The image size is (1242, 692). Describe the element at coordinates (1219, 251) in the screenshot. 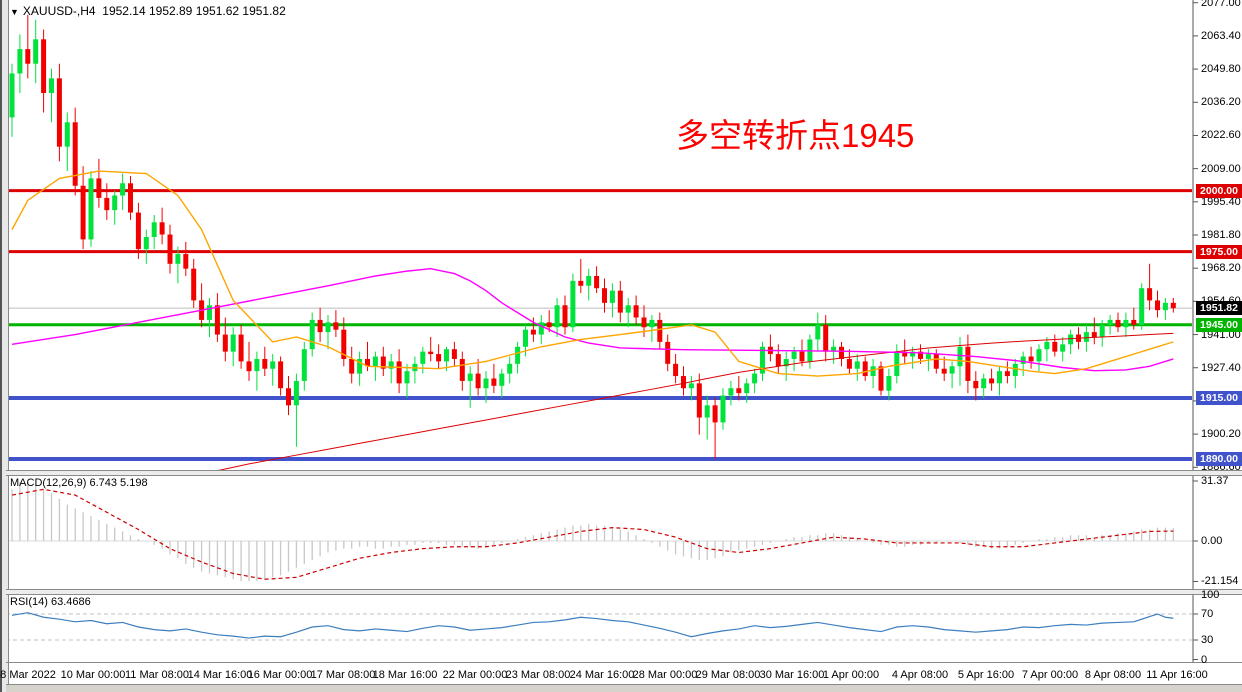

I see `price-level-box: 1975.00` at that location.